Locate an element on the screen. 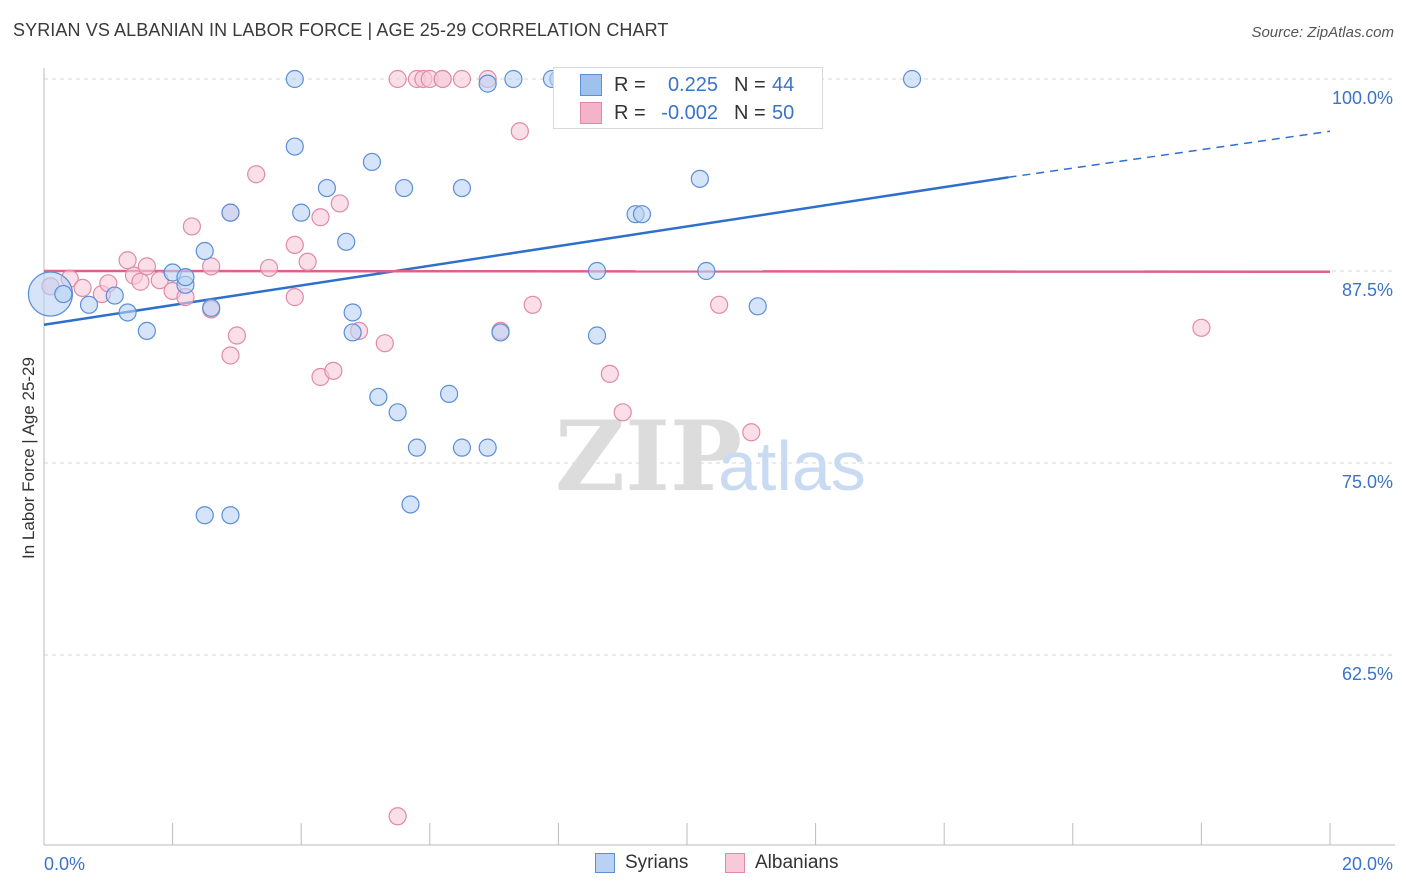 This screenshot has height=892, width=1406. legend-item-albanians: Albanians is located at coordinates (781, 863).